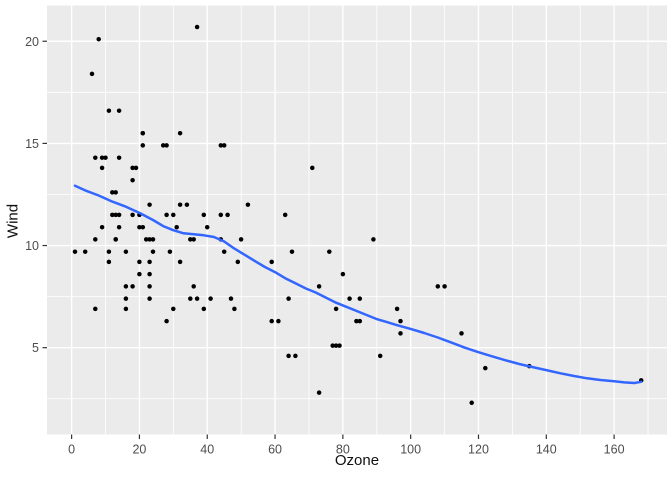  What do you see at coordinates (32, 246) in the screenshot?
I see `y-tick-label: 10` at bounding box center [32, 246].